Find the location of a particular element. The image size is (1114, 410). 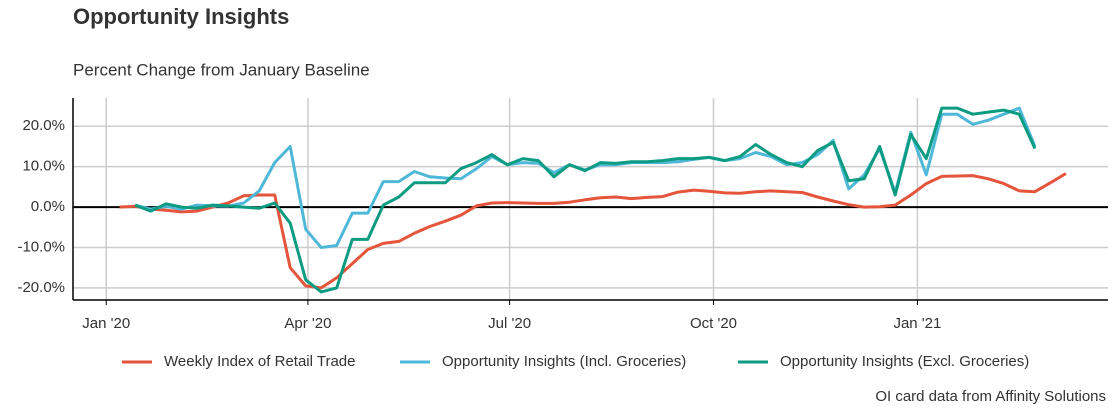

x-tick-label: Jul '20 is located at coordinates (509, 323).